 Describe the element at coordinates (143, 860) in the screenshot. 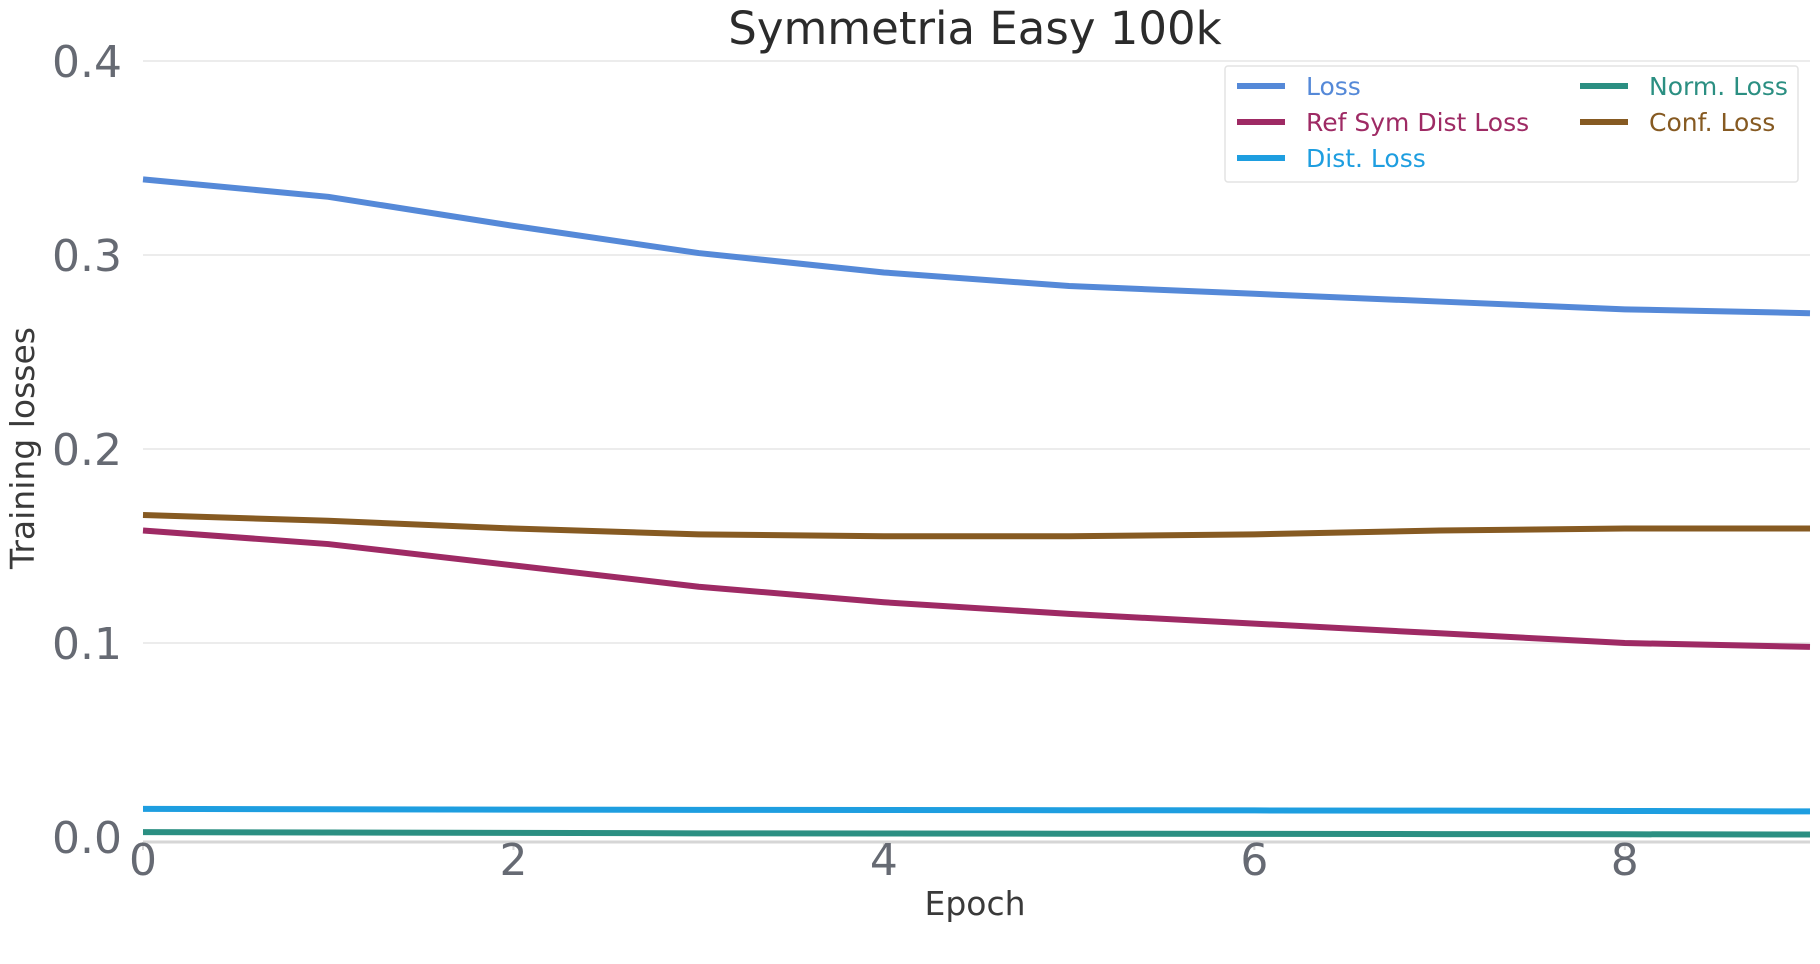

I see `x-tick-label: 0` at that location.